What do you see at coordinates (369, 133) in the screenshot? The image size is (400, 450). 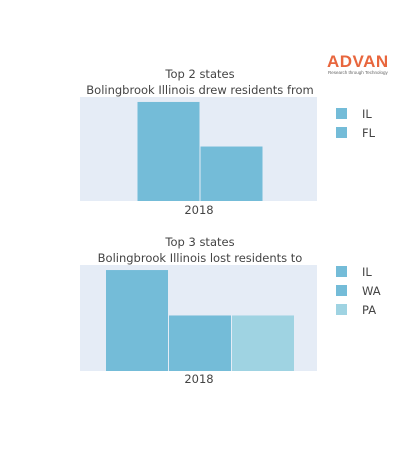 I see `legend-label-fl: FL` at bounding box center [369, 133].